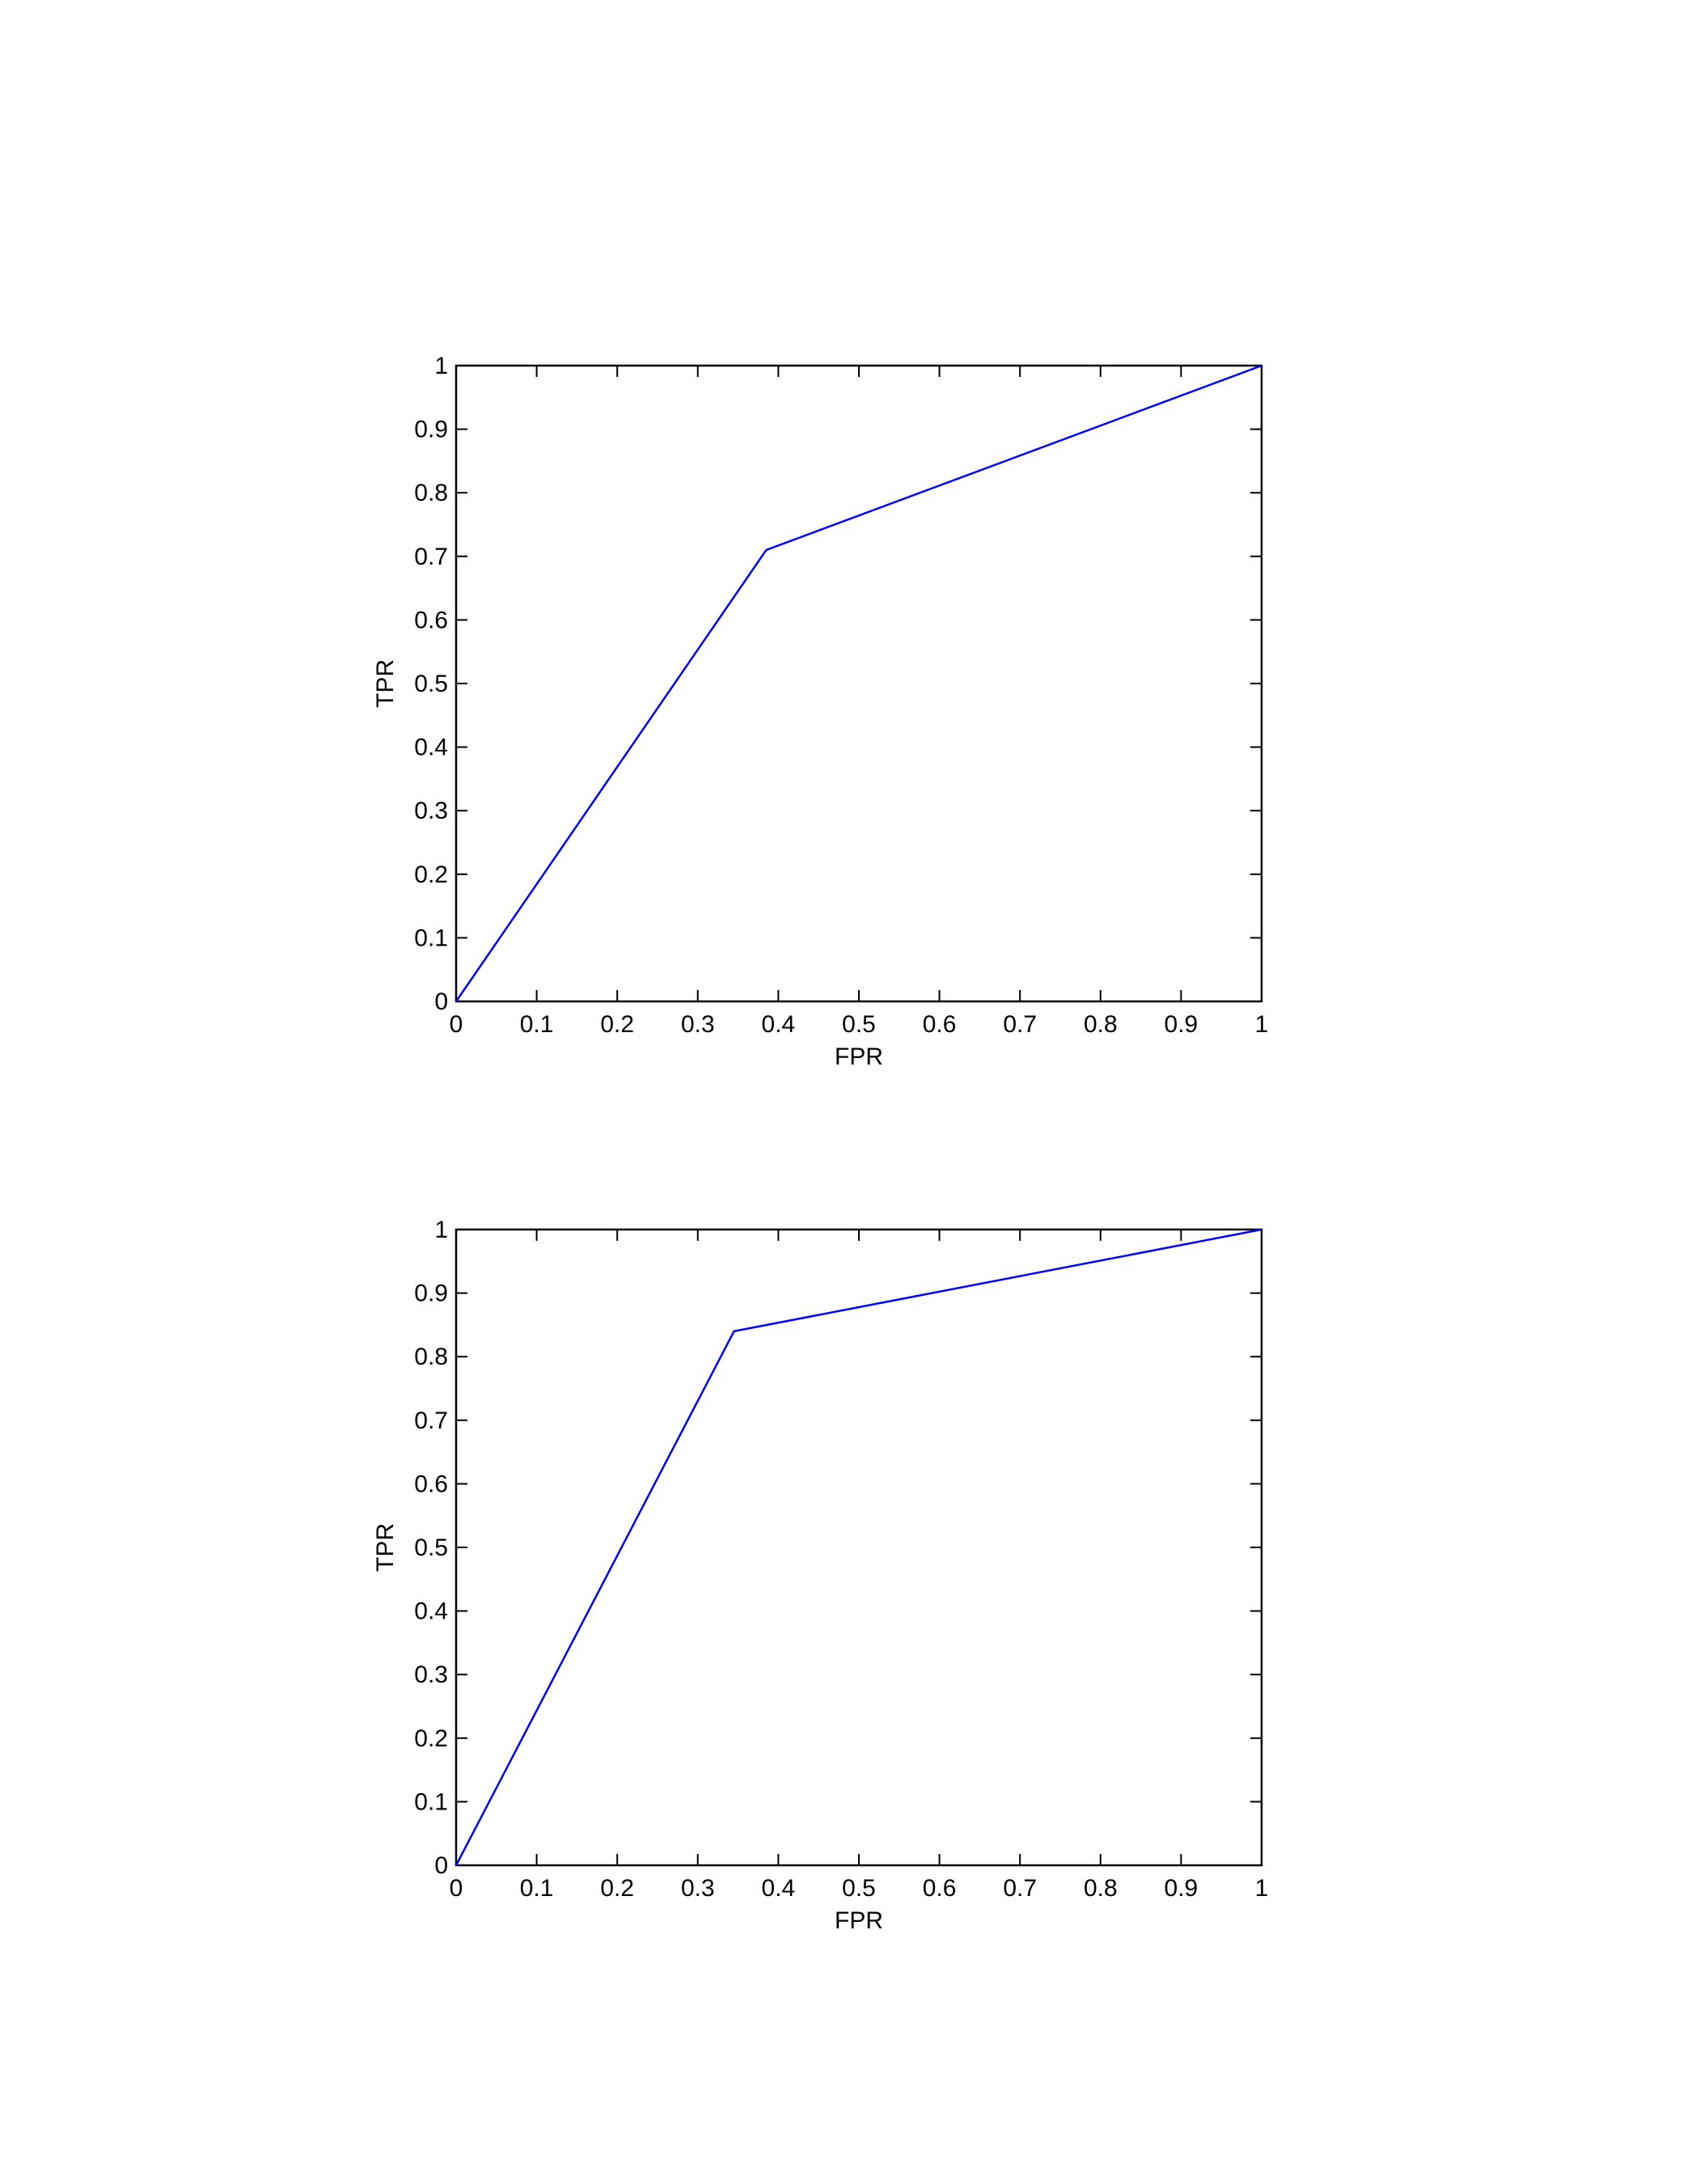 This screenshot has width=1687, height=2184. Describe the element at coordinates (1020, 1024) in the screenshot. I see `chart-0-x-tick-label: 0.7` at that location.